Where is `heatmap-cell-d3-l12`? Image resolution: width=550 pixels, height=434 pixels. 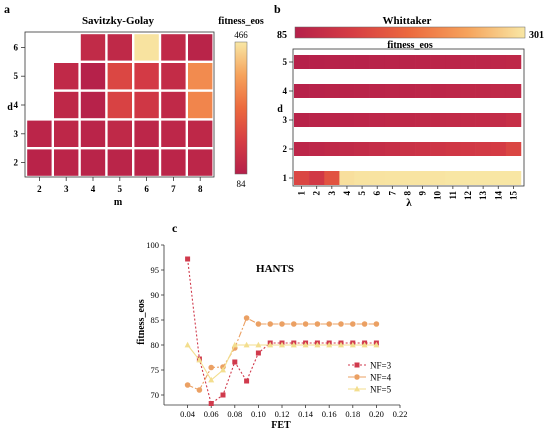
heatmap-cell-d3-l12 is located at coordinates (468, 120).